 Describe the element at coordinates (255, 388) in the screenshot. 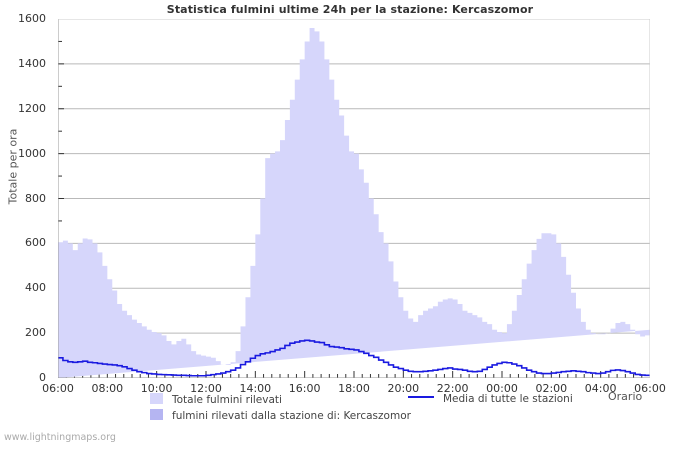

I see `x-tick-label: 14:00` at that location.